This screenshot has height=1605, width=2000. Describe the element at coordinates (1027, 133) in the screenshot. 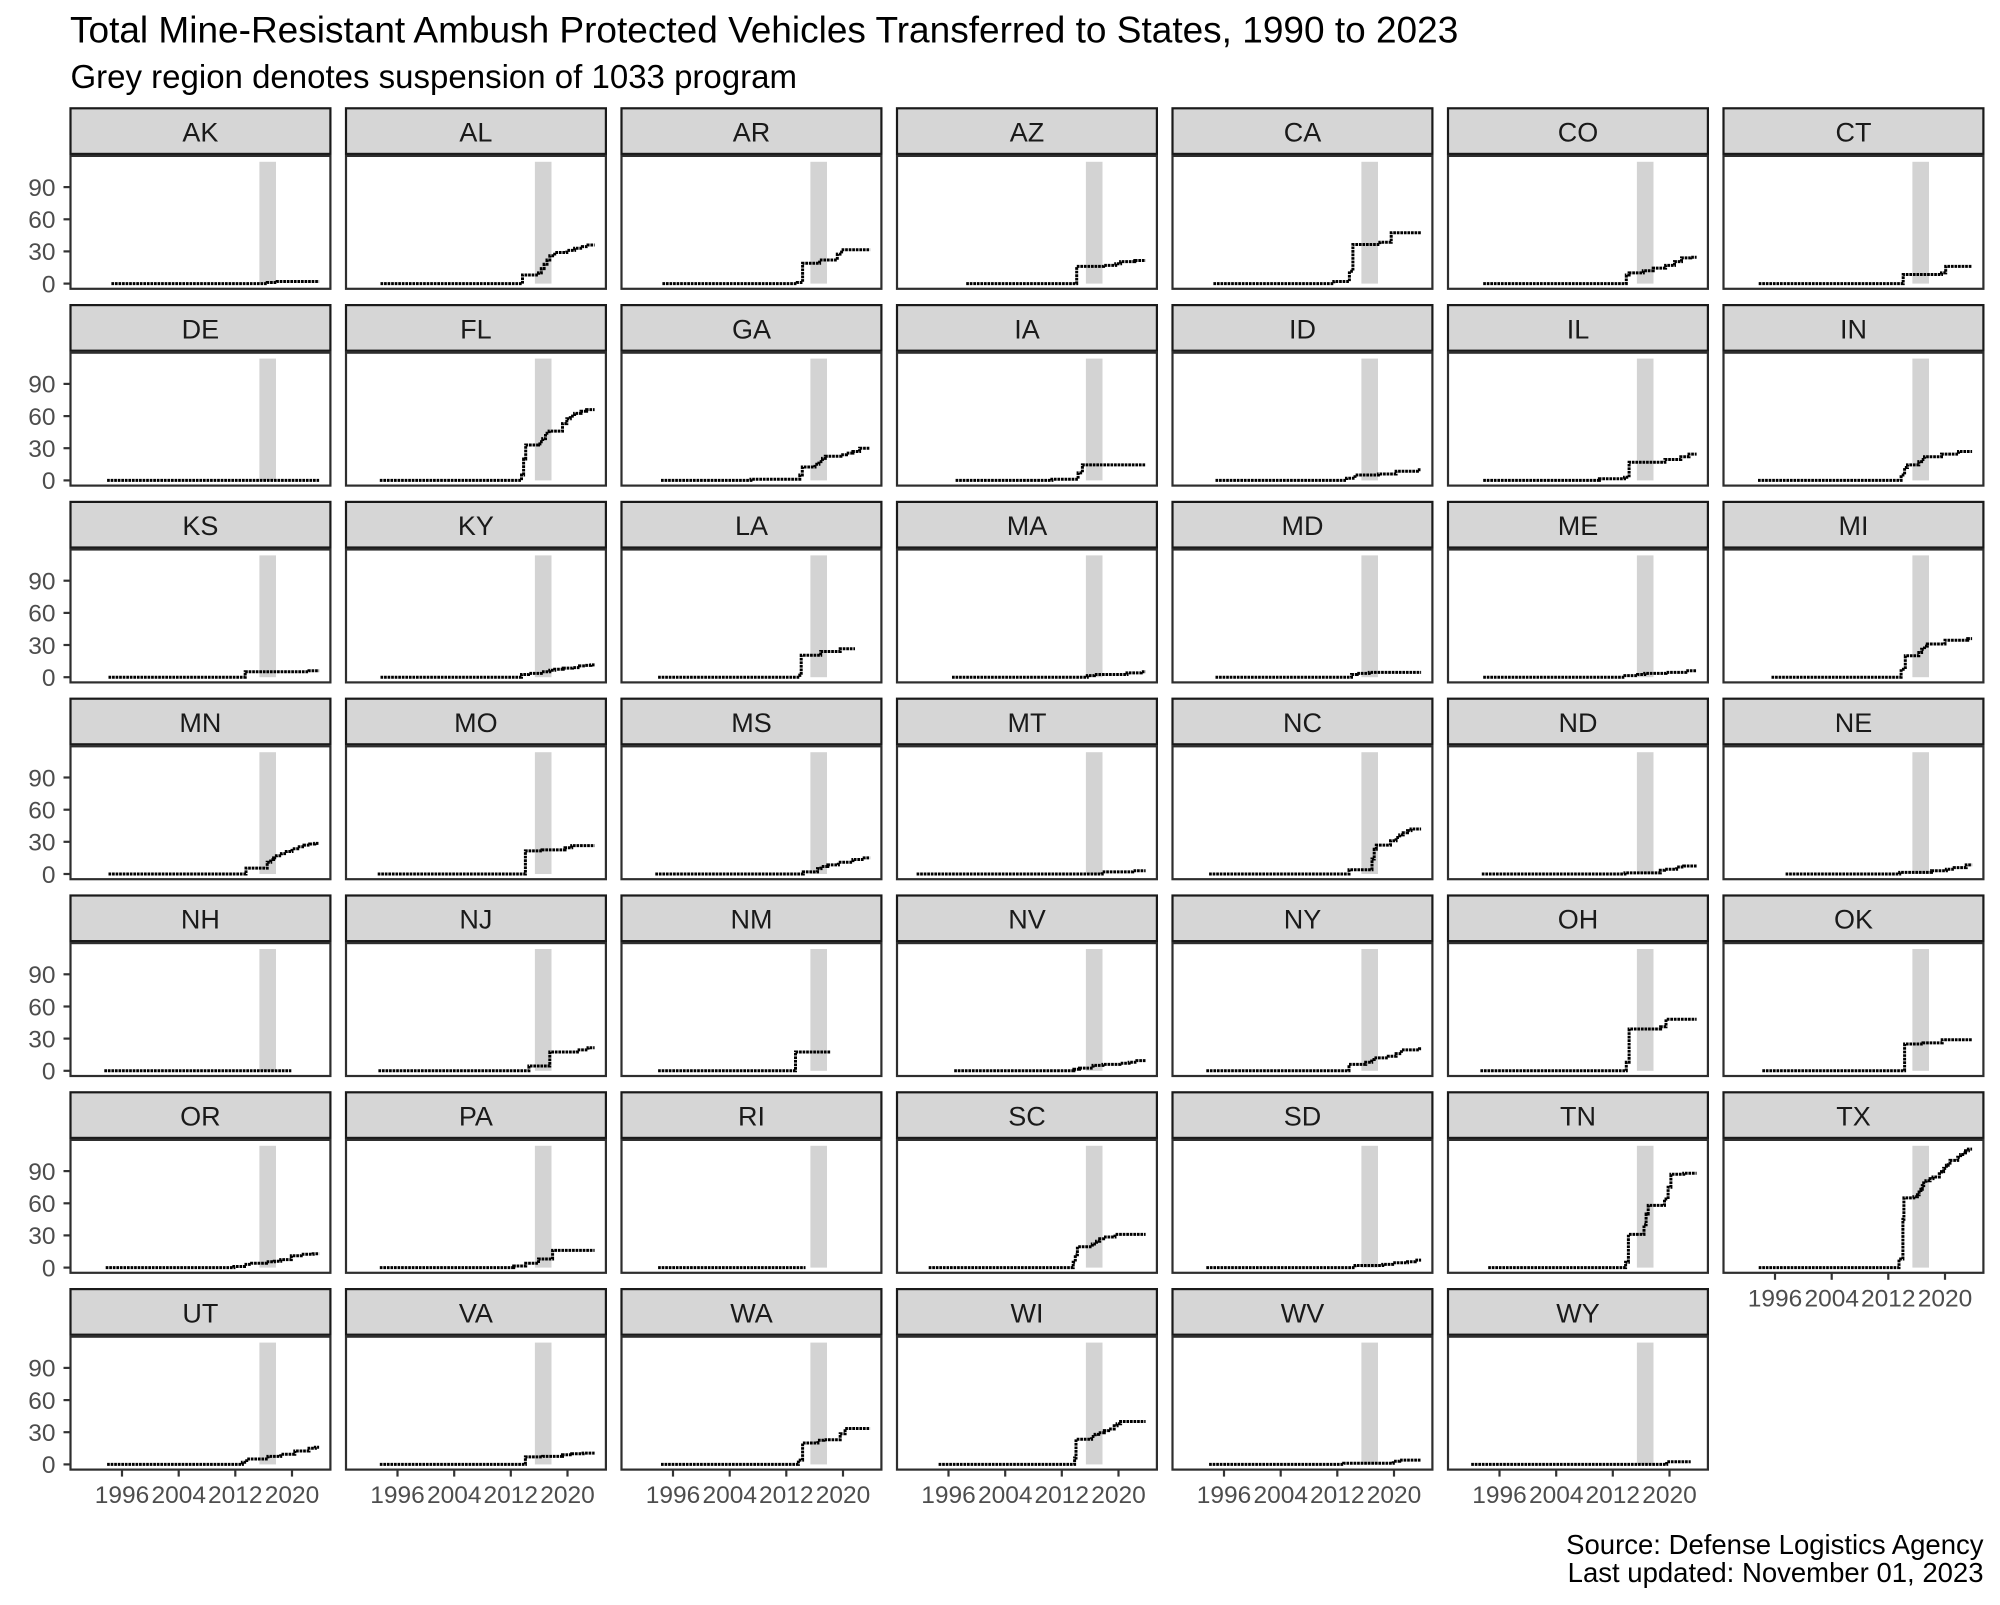

I see `svg-text: AZ` at that location.